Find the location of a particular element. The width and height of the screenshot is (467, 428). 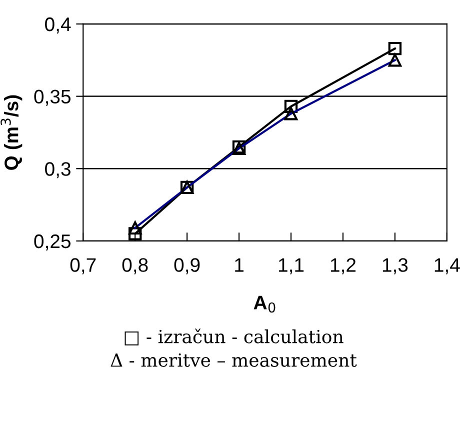

y-tick-label: 0,35 is located at coordinates (52, 98).